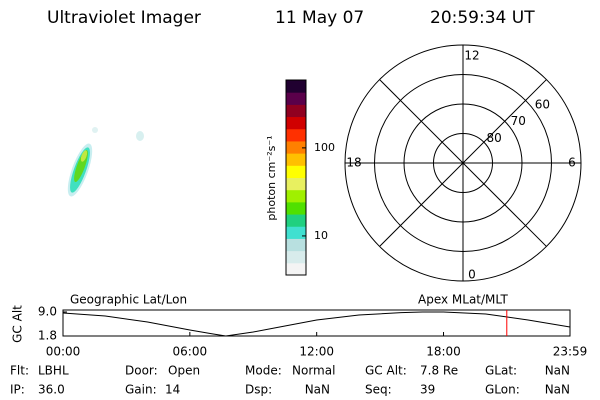 This screenshot has height=400, width=600. Describe the element at coordinates (353, 163) in the screenshot. I see `mlt-label: 18` at that location.